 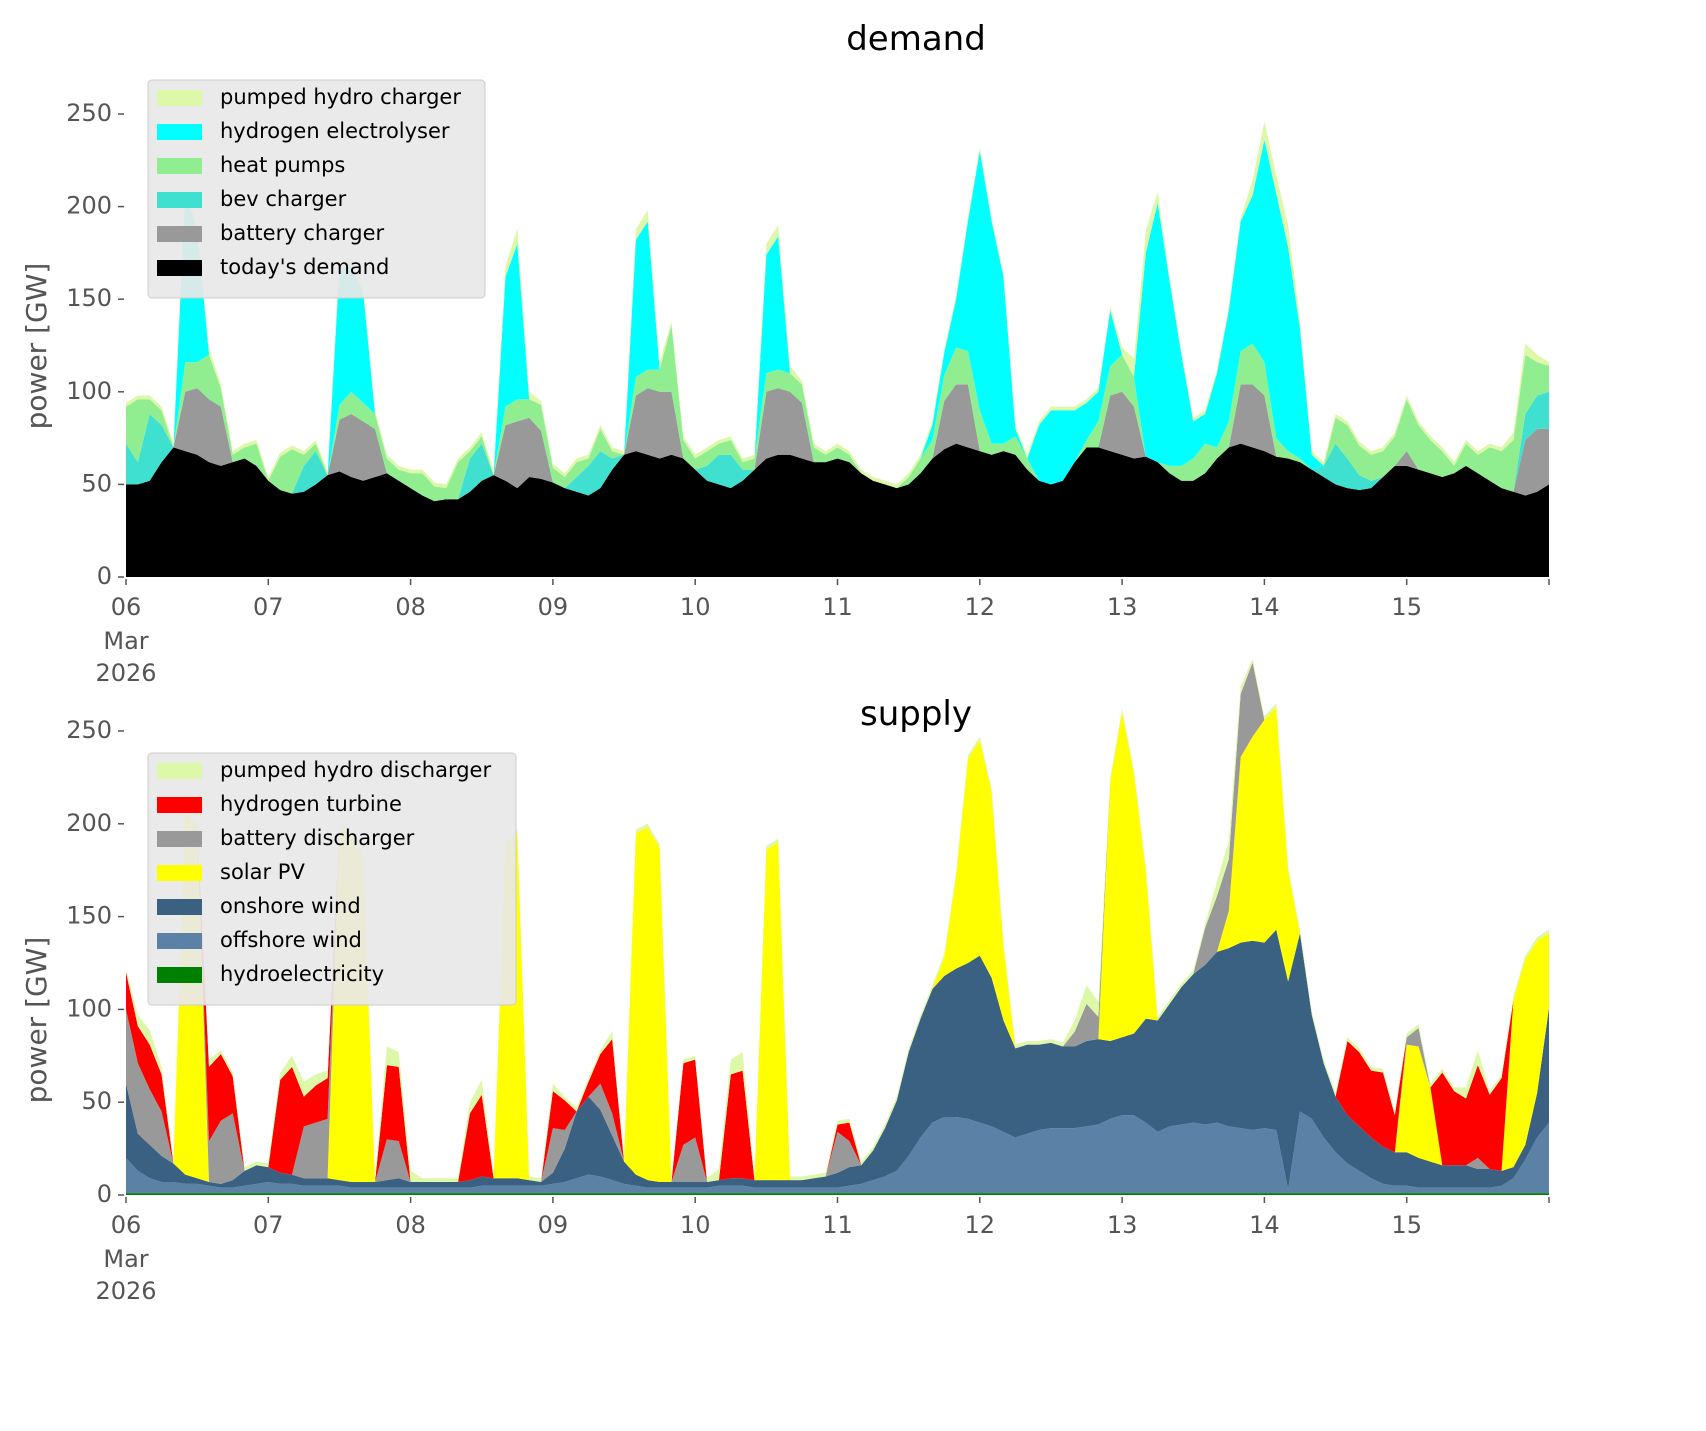 What do you see at coordinates (282, 165) in the screenshot?
I see `legend-label-heat-pumps: heat pumps` at bounding box center [282, 165].